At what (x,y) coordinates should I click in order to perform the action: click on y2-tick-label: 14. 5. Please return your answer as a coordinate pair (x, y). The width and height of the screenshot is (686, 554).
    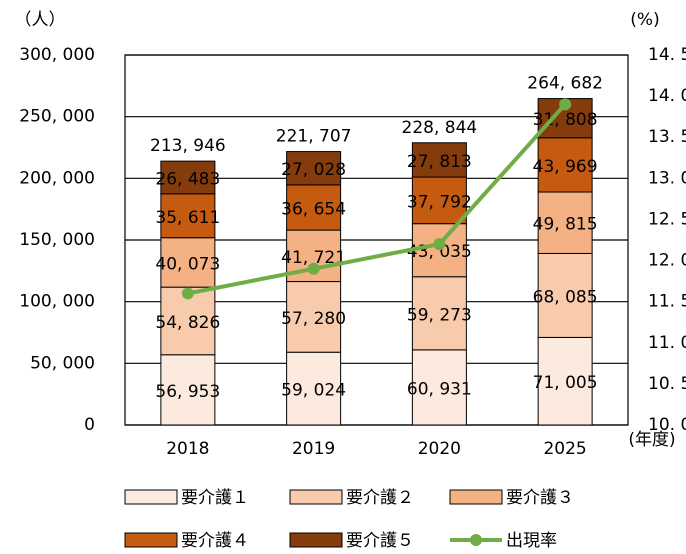
    Looking at the image, I should click on (667, 55).